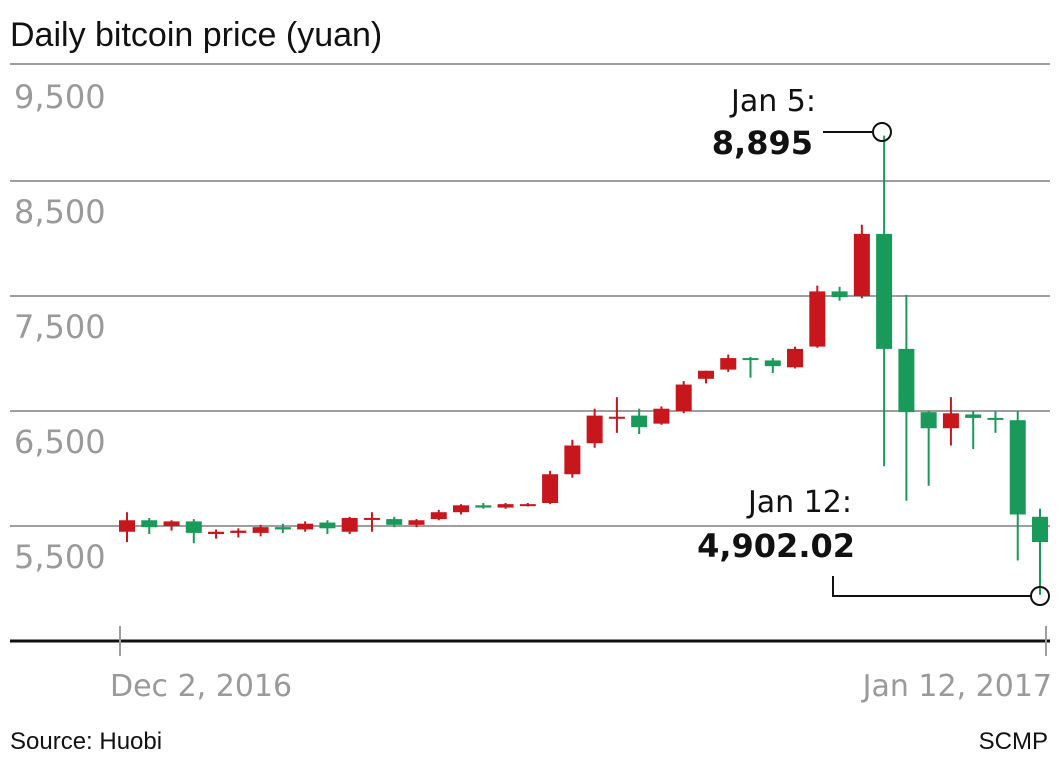  What do you see at coordinates (60, 212) in the screenshot?
I see `y-tick-label-8500: 8,500` at bounding box center [60, 212].